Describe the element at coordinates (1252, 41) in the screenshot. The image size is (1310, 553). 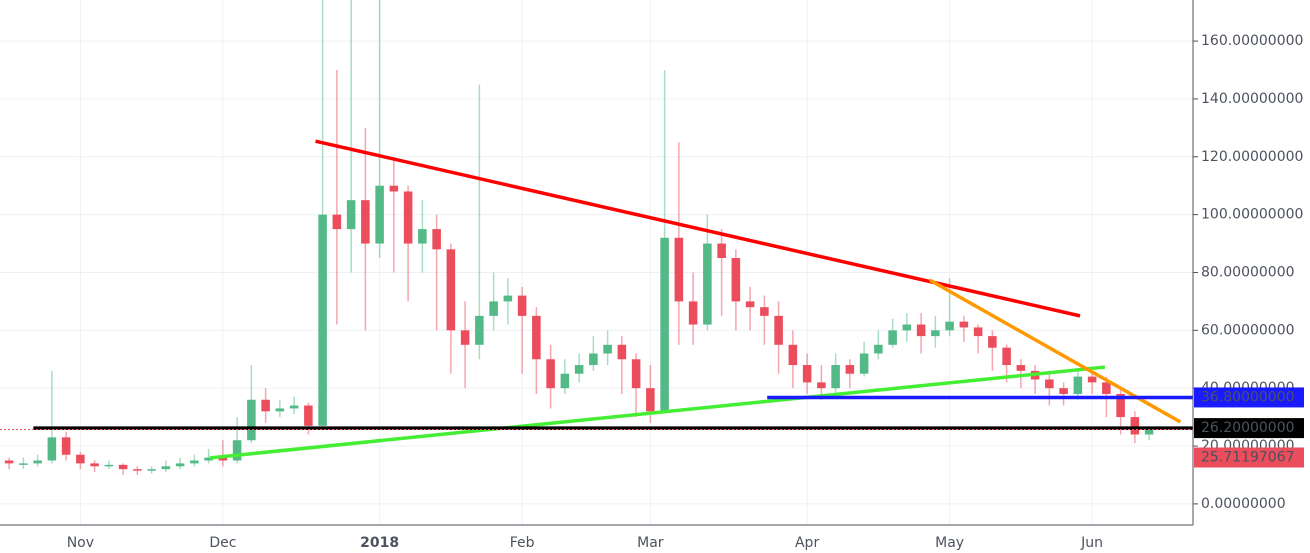
I see `y-tick-label: 160.00000000` at that location.